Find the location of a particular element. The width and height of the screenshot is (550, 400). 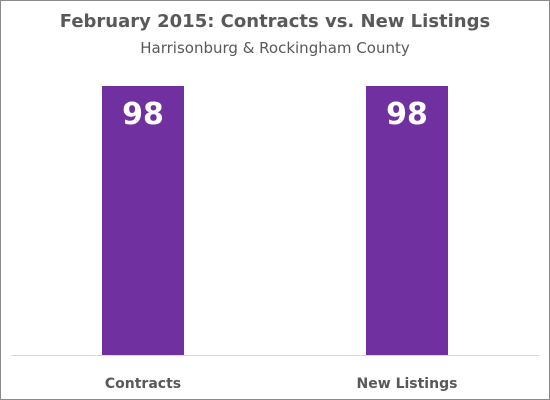

category-label-contracts: Contracts is located at coordinates (143, 384).